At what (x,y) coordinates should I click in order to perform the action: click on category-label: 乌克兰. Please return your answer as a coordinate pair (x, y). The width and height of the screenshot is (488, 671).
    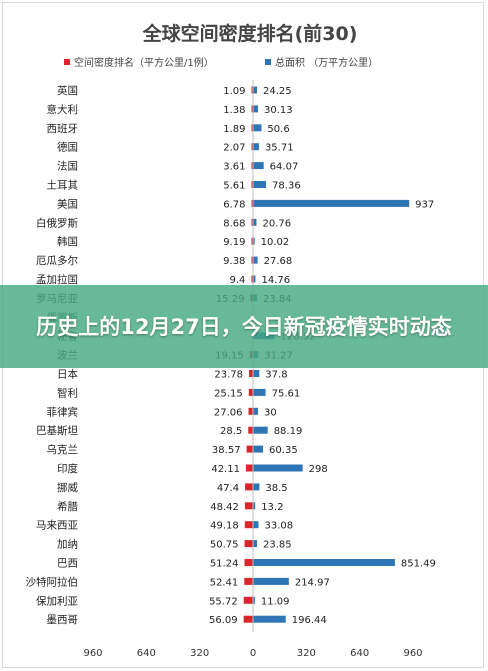
    Looking at the image, I should click on (63, 449).